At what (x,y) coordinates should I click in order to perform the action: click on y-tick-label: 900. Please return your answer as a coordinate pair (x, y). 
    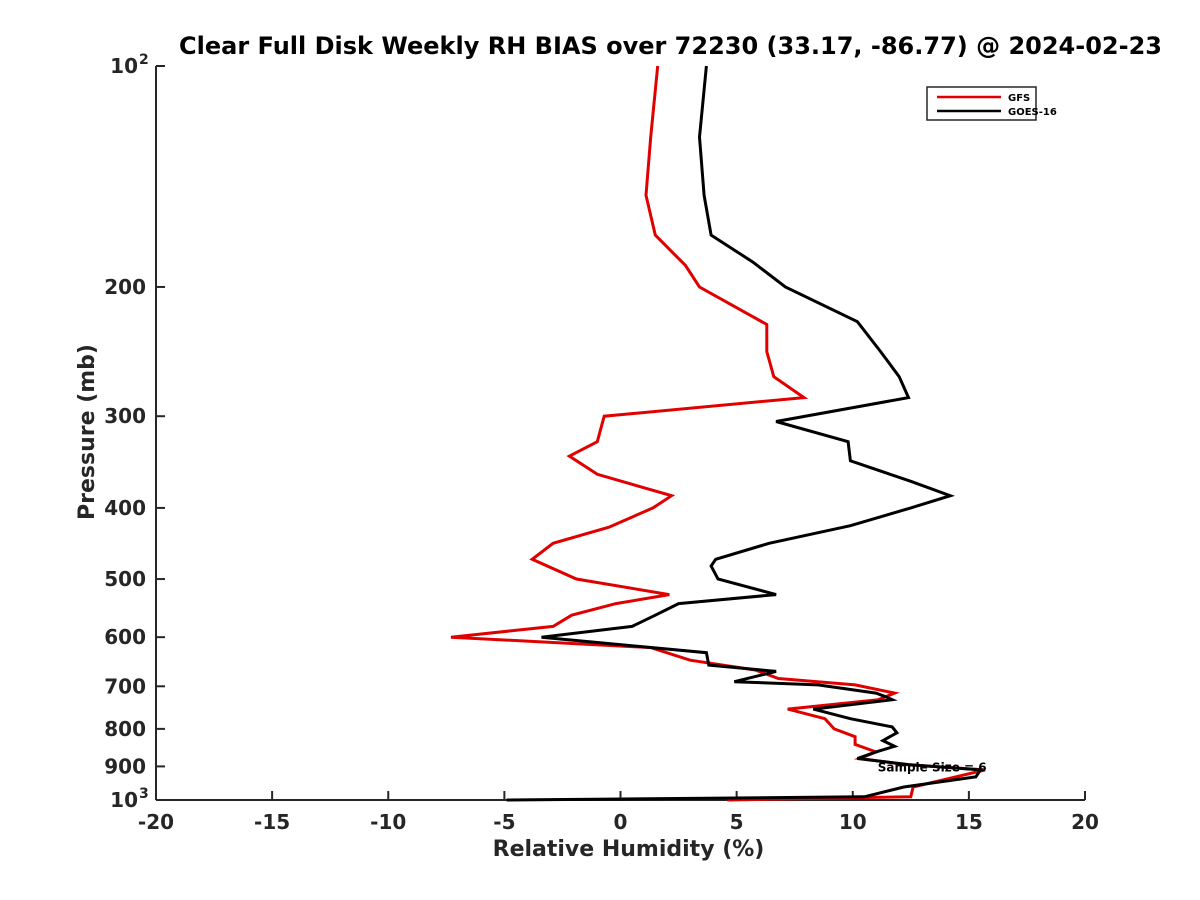
    Looking at the image, I should click on (125, 766).